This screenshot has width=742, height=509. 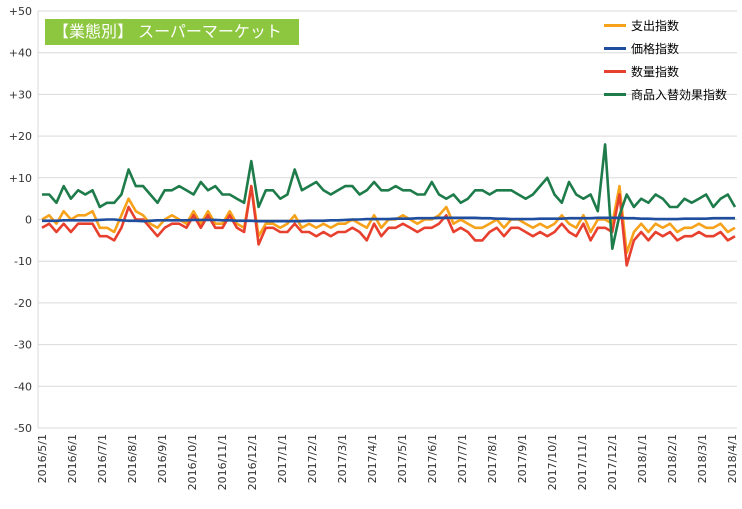 What do you see at coordinates (162, 458) in the screenshot?
I see `x-tick-label: 2016/9/1` at bounding box center [162, 458].